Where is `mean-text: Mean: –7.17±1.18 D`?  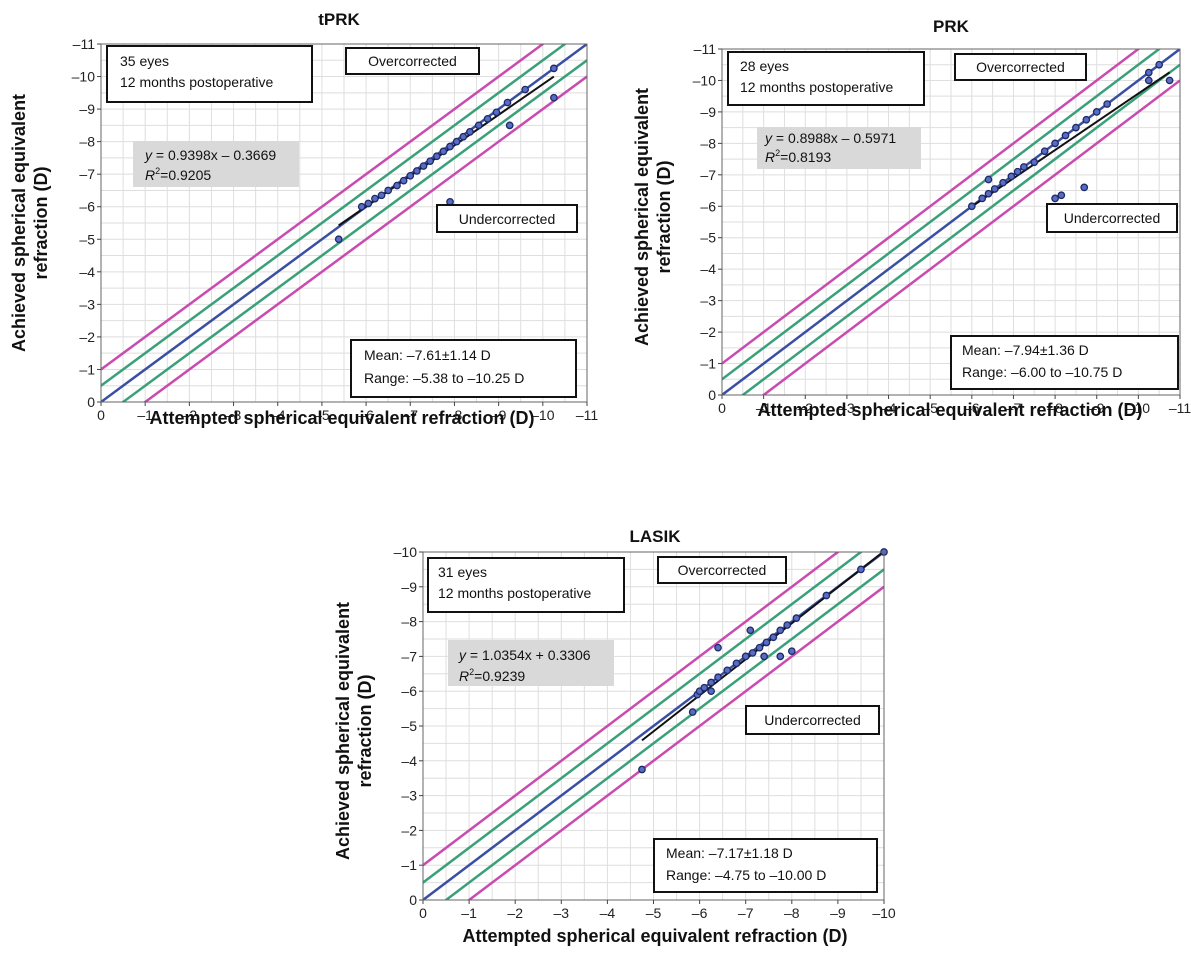 mean-text: Mean: –7.17±1.18 D is located at coordinates (729, 853).